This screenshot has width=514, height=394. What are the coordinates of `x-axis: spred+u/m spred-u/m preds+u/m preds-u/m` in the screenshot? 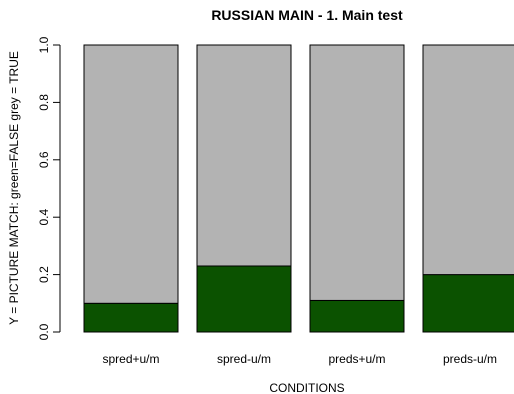 It's located at (299, 359).